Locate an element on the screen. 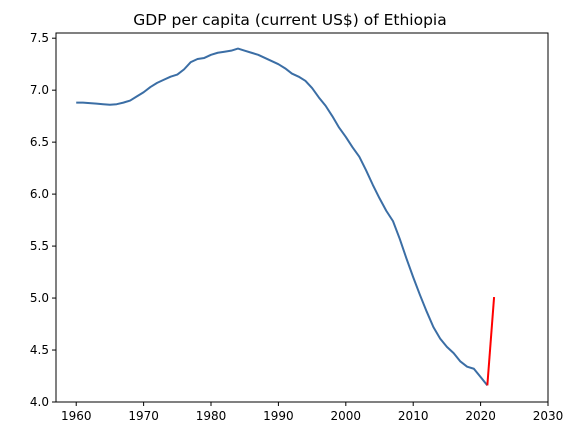  x-tick-label: 1960 is located at coordinates (76, 416).